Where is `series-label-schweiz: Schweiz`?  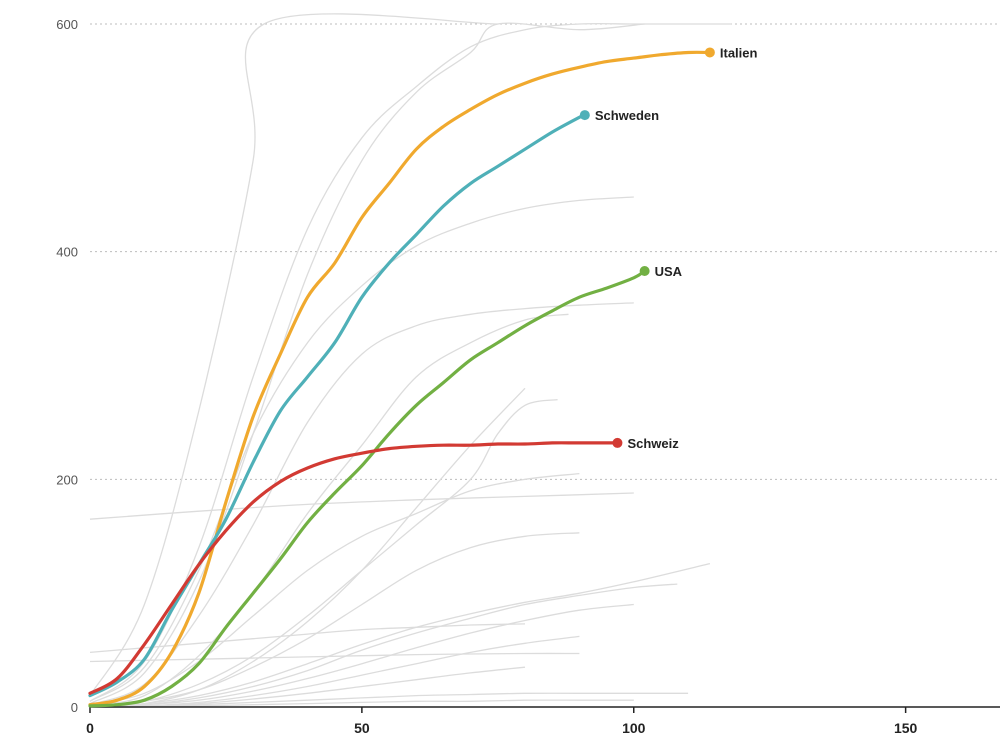
series-label-schweiz: Schweiz is located at coordinates (653, 443).